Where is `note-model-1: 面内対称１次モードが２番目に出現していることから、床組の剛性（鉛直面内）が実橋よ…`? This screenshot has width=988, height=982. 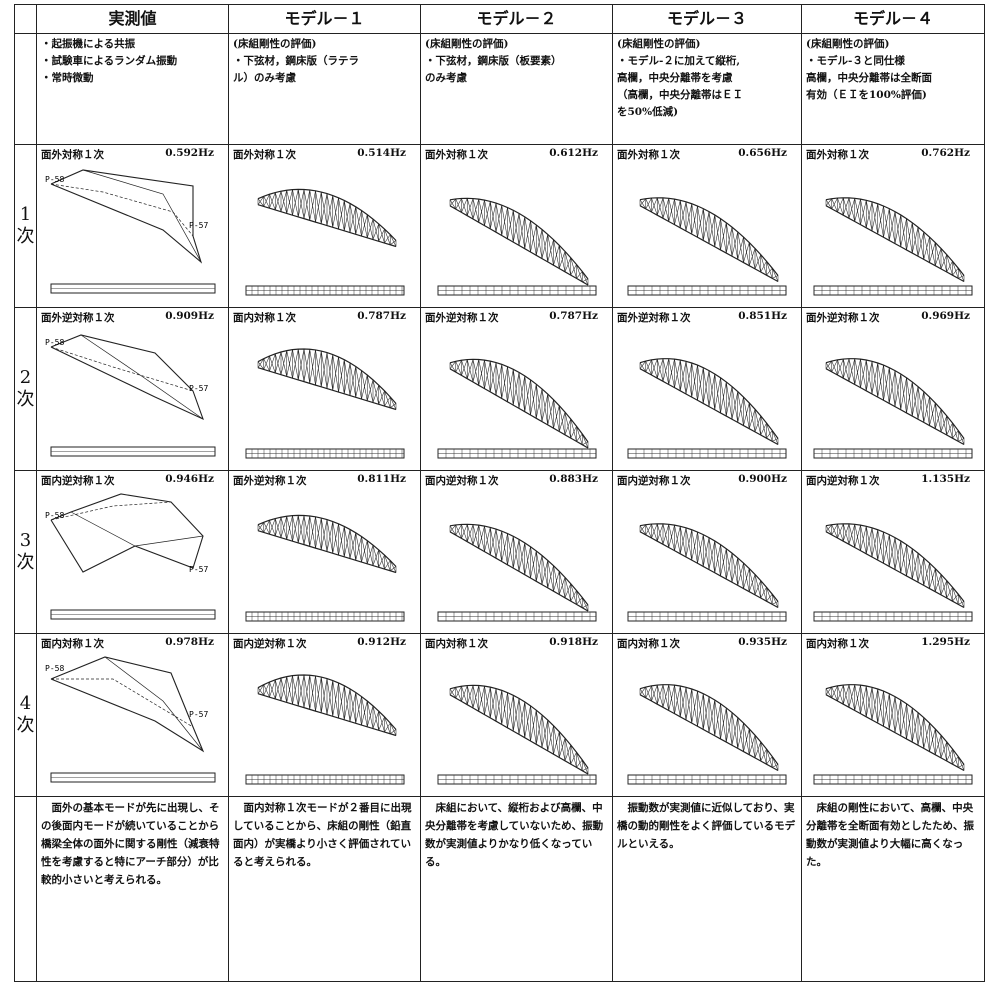
note-model-1: 面内対称１次モードが２番目に出現していることから、床組の剛性（鉛直面内）が実橋よ… is located at coordinates (324, 889).